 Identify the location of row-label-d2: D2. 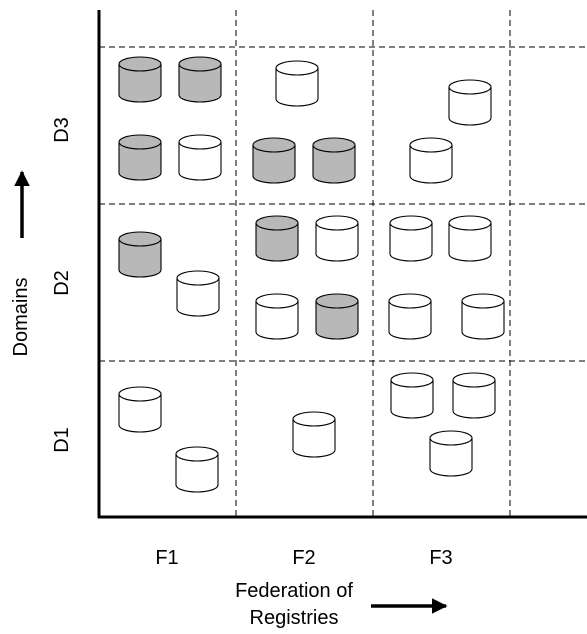
(62, 283).